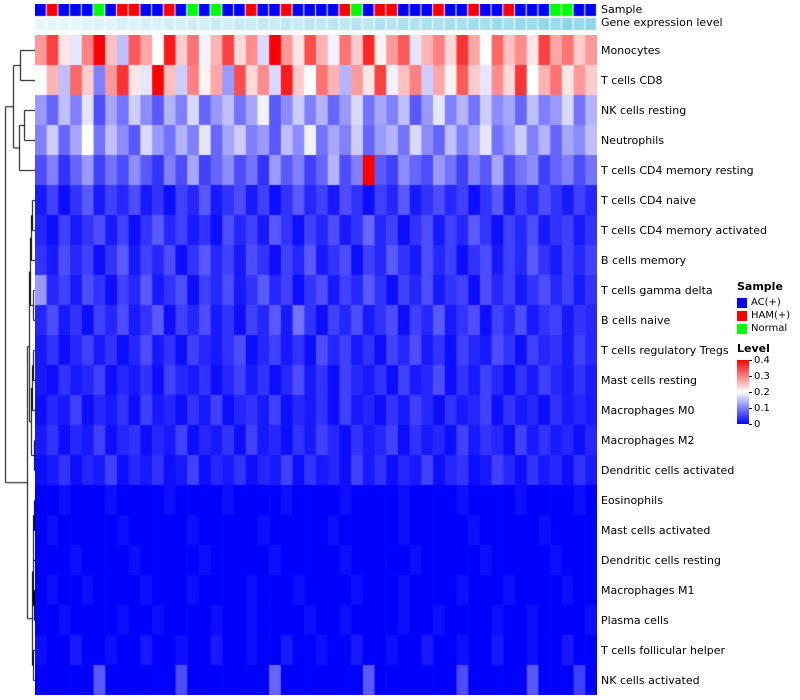  I want to click on row-label: T cells CD4 naive, so click(649, 200).